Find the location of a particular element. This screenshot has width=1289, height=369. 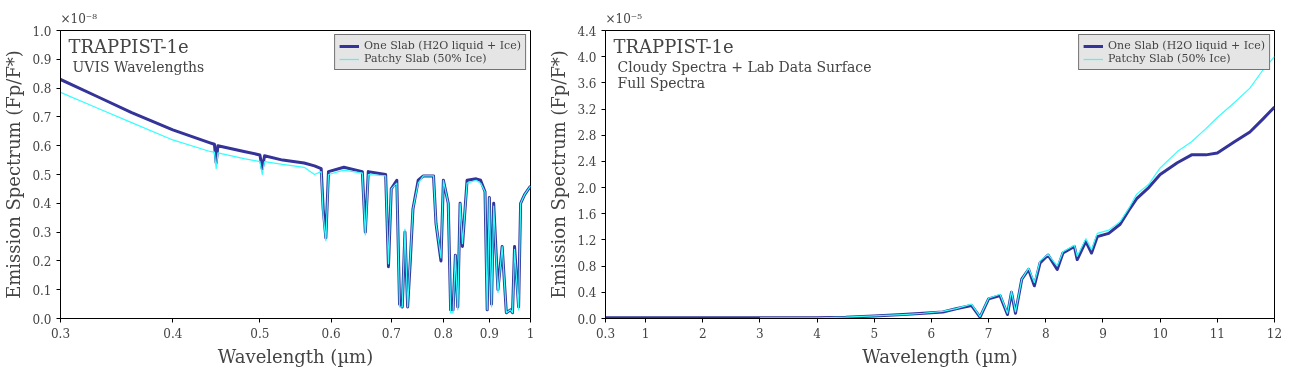

x-tick-label: 0.4 is located at coordinates (173, 333).